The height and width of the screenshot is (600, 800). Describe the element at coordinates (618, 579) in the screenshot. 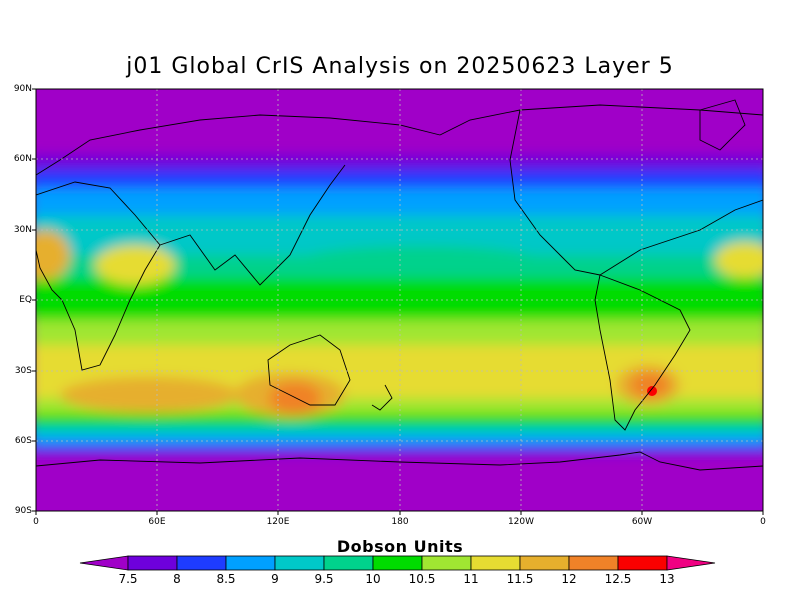

I see `colorbar-label: 12.5` at that location.